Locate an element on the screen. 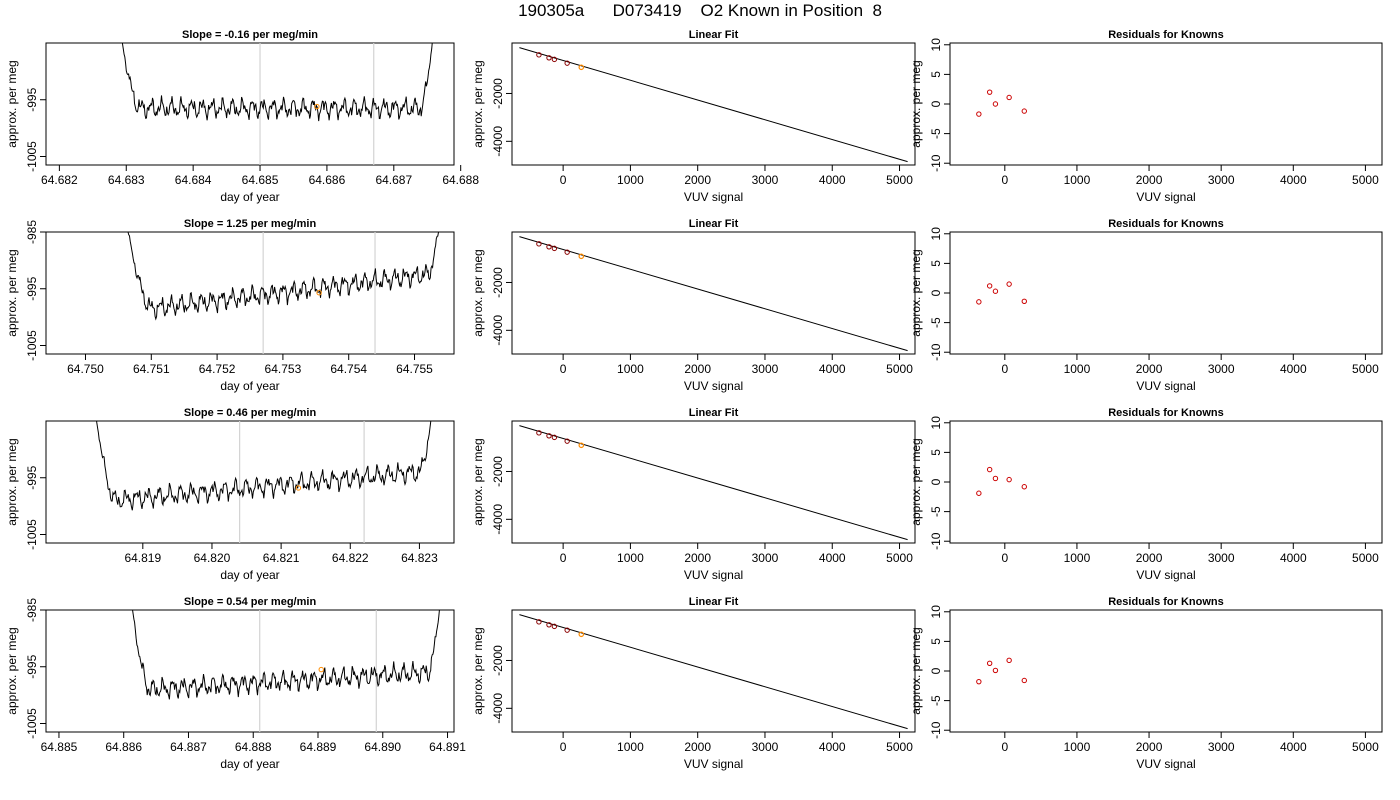  x-tick-label: 64.751 is located at coordinates (151, 369).